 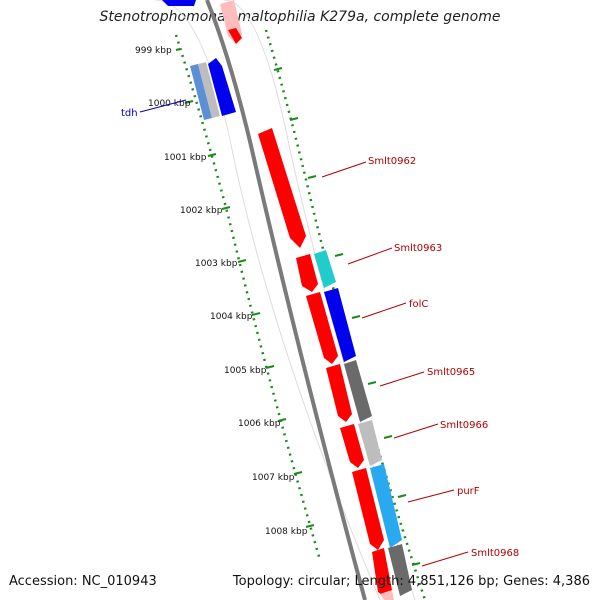 I want to click on kbp-label: 1003 kbp, so click(x=216, y=264).